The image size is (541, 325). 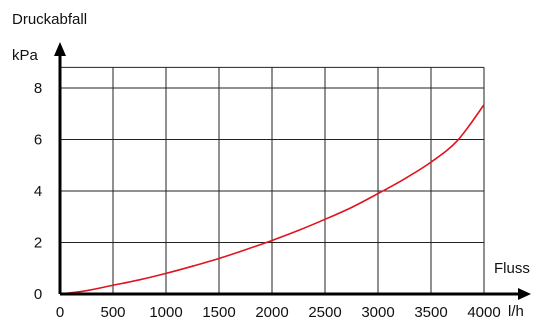 What do you see at coordinates (38, 88) in the screenshot?
I see `y-tick-label: 8` at bounding box center [38, 88].